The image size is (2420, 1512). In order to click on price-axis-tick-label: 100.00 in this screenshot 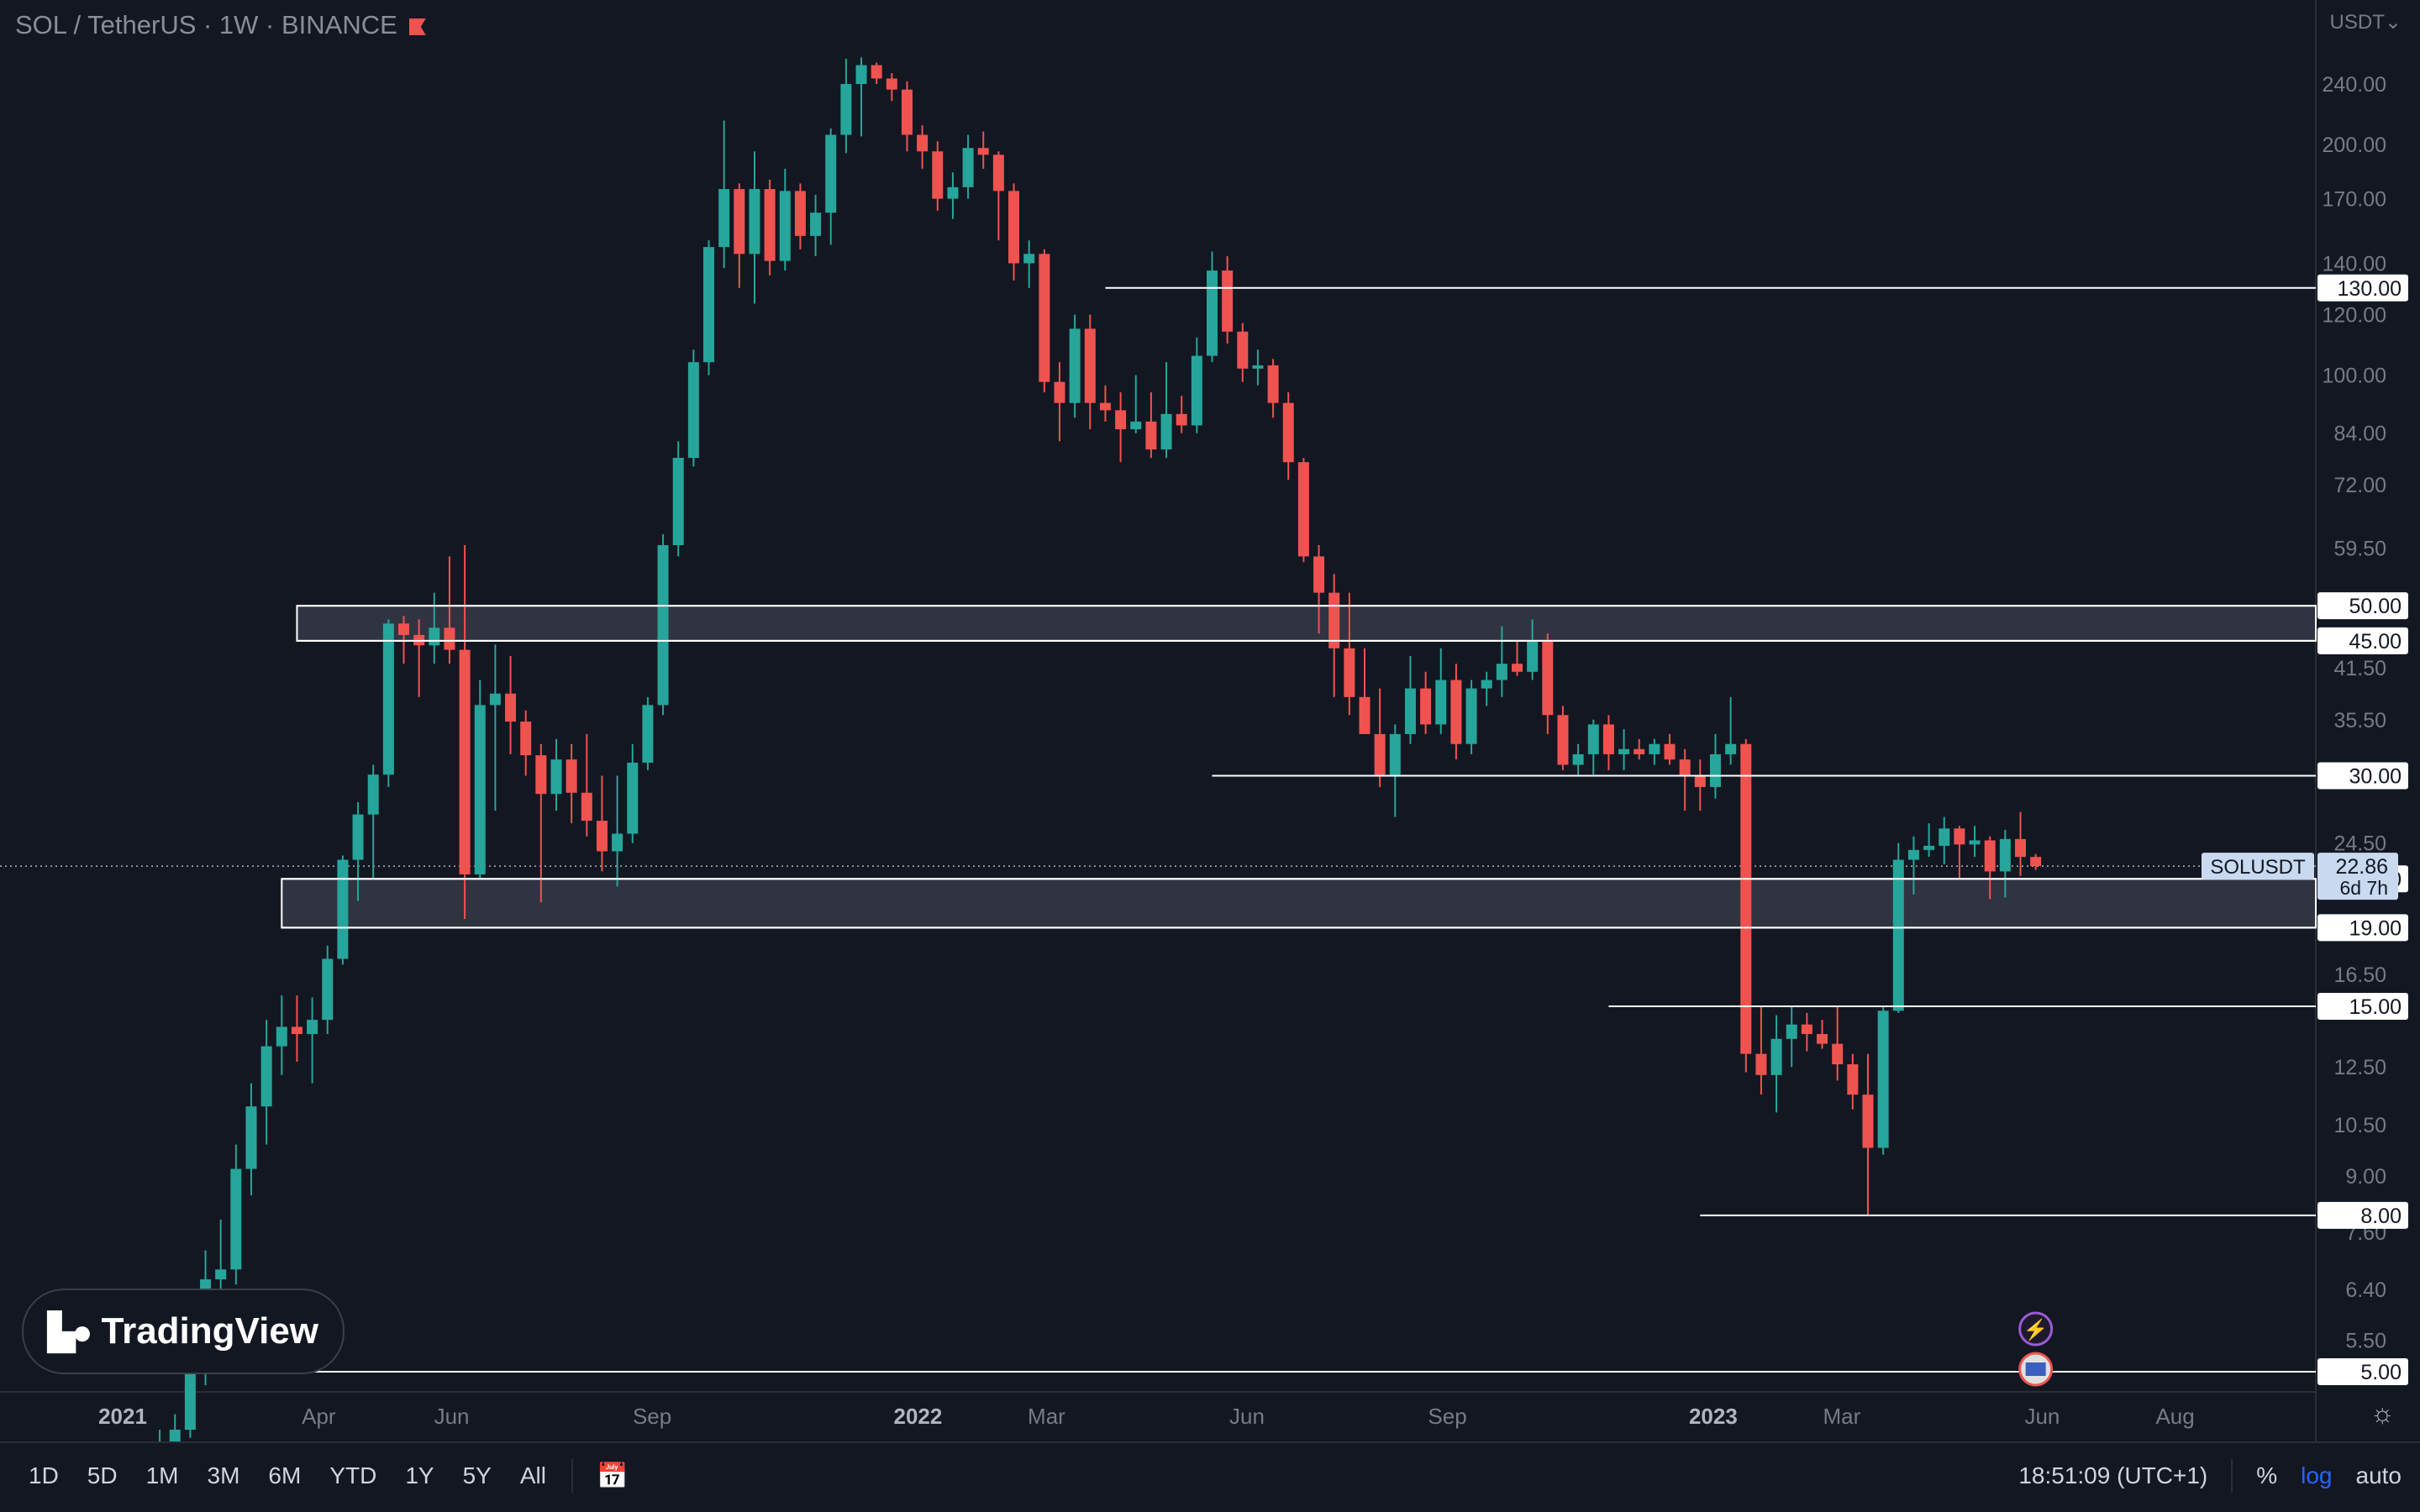, I will do `click(2354, 376)`.